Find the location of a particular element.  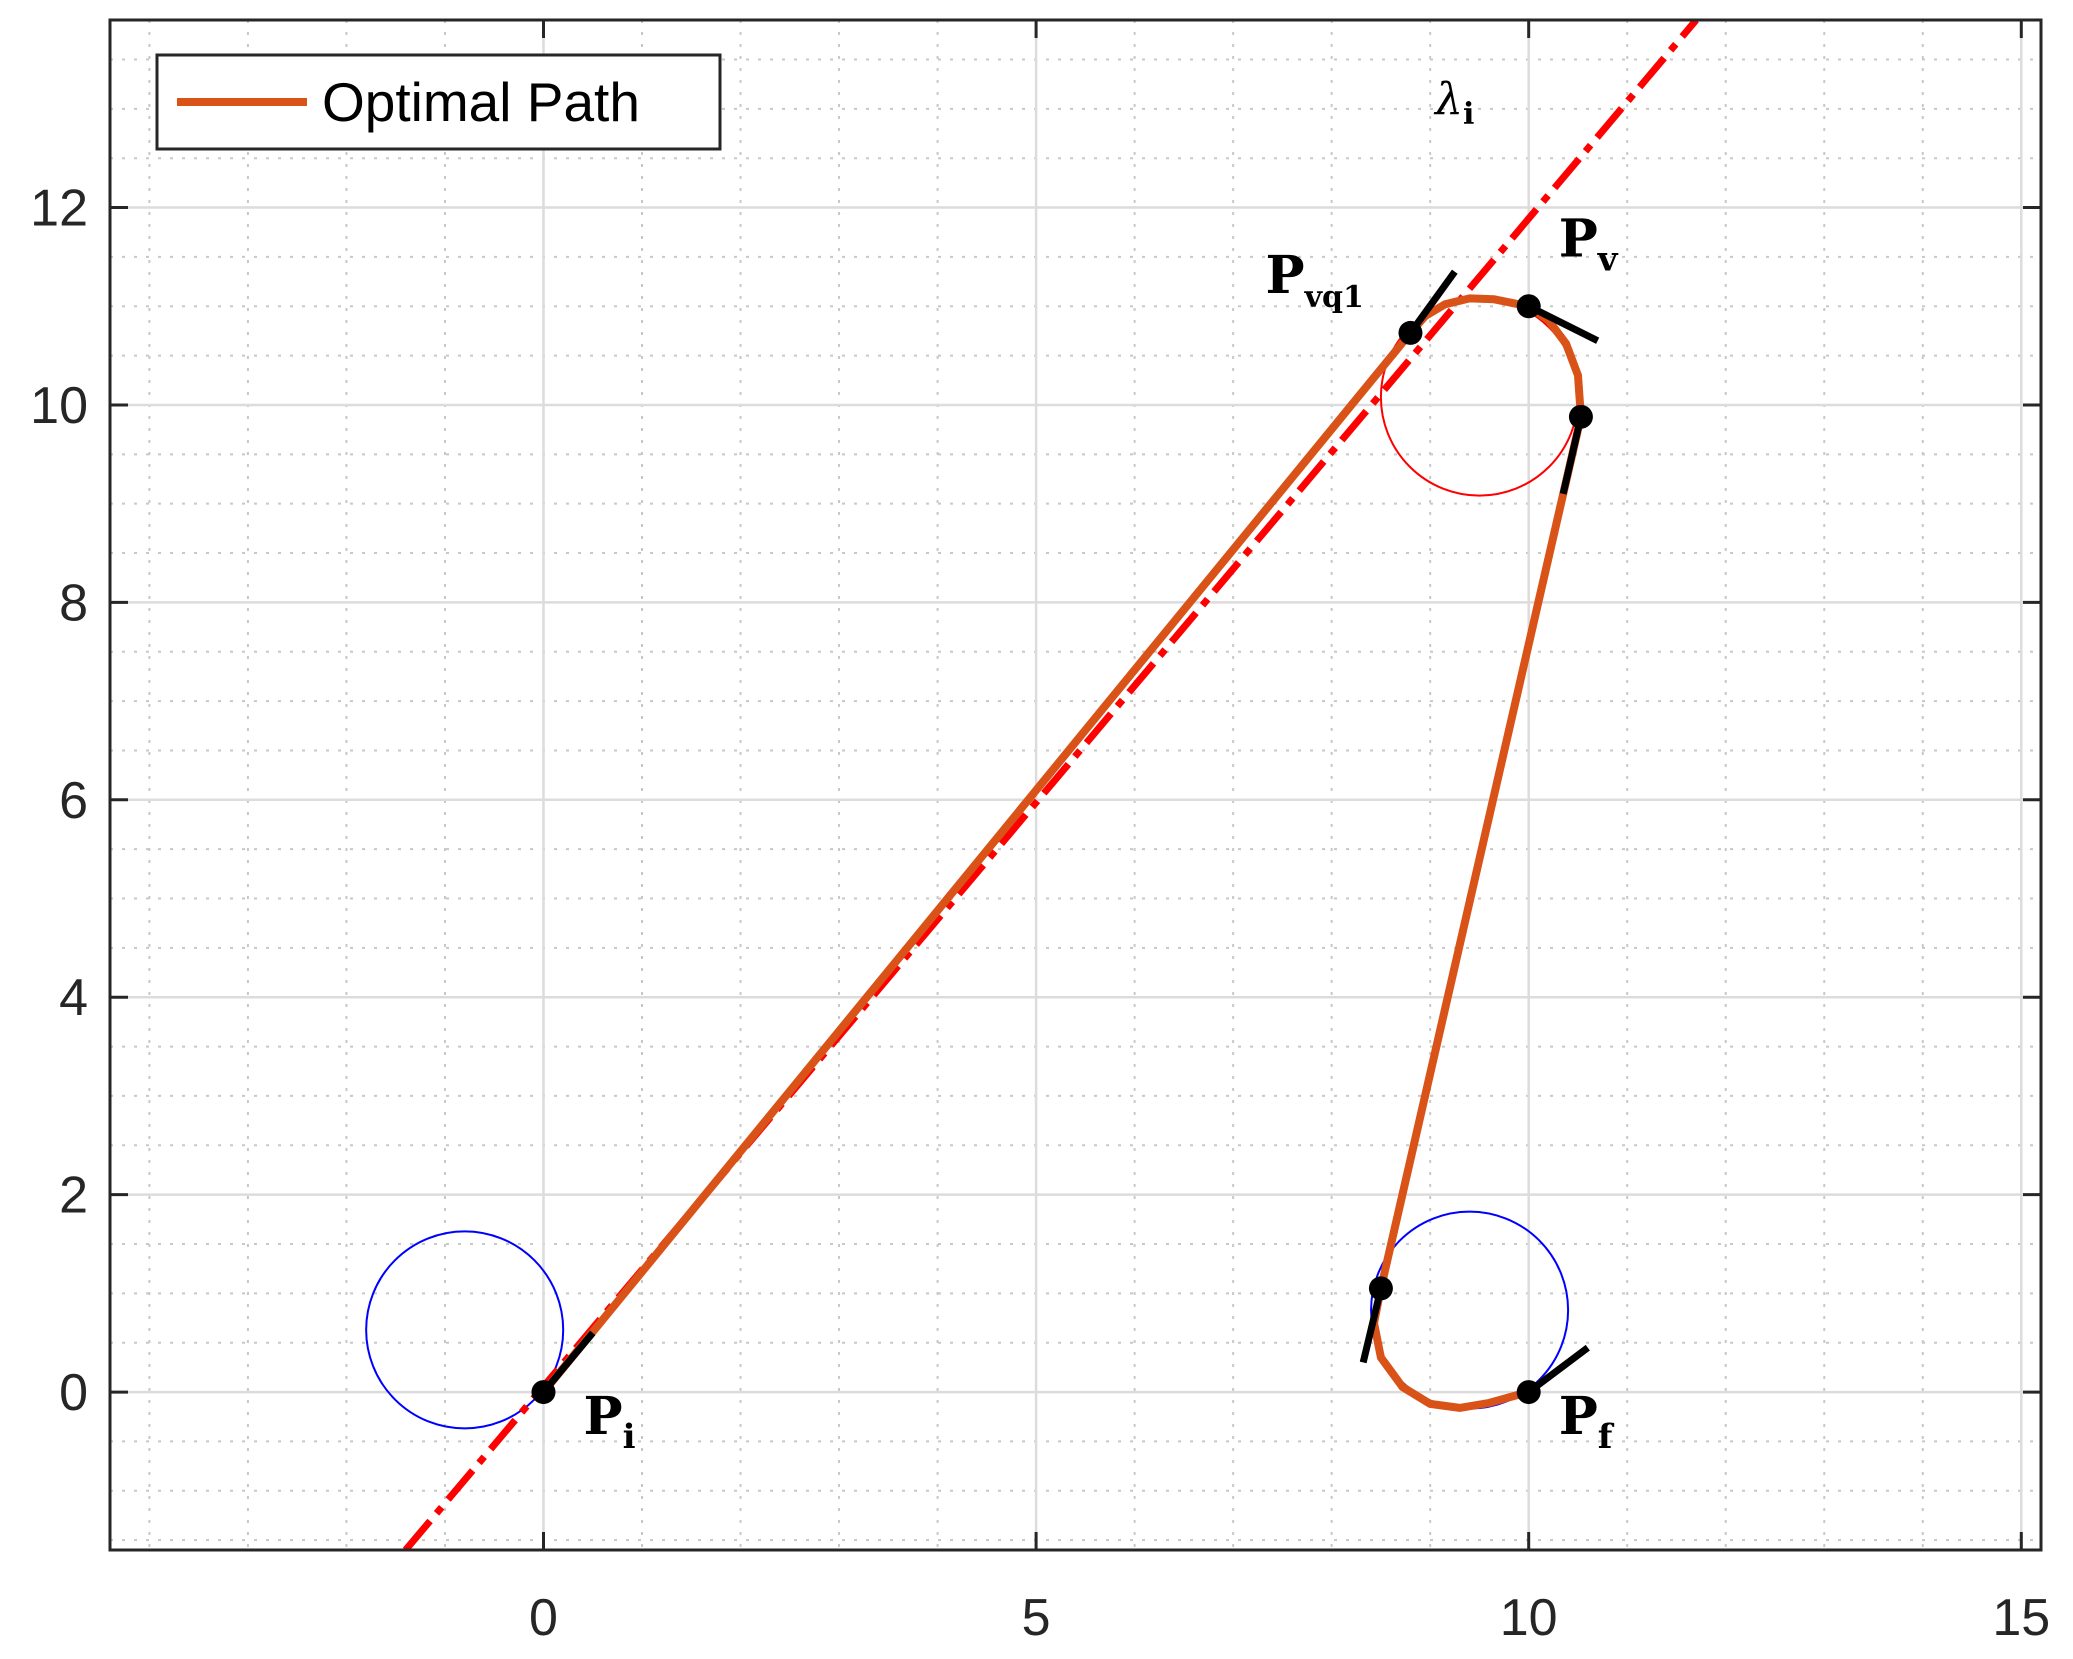

y-tick-labels: 0 2 4 6 8 10 12 is located at coordinates (59, 801).